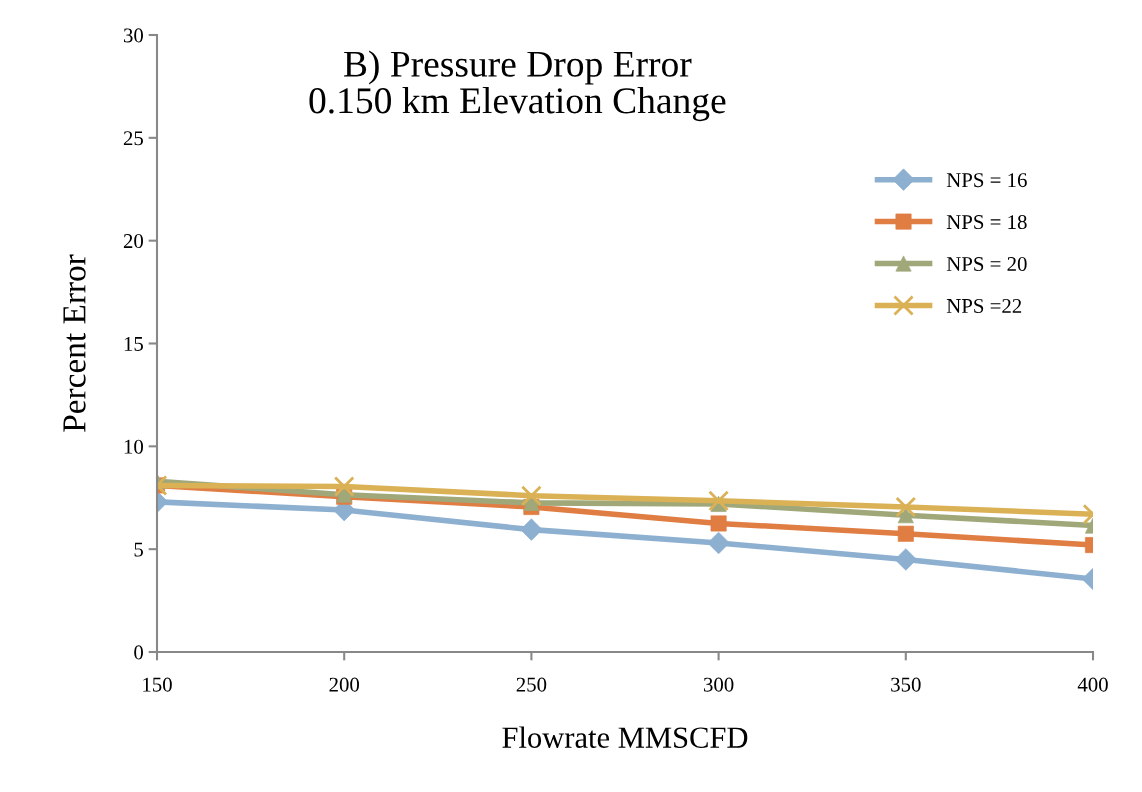 The height and width of the screenshot is (792, 1142). Describe the element at coordinates (133, 241) in the screenshot. I see `y-tick-label: 20` at that location.